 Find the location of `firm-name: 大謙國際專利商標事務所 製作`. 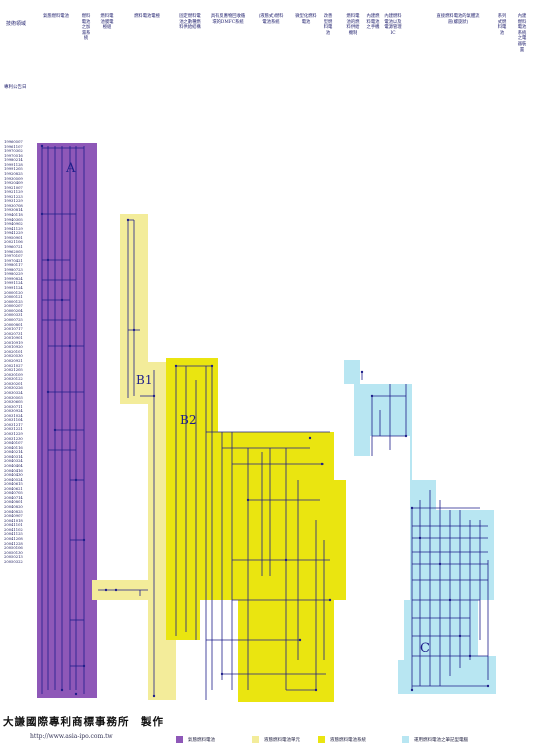

firm-name: 大謙國際專利商標事務所 製作 is located at coordinates (83, 722).